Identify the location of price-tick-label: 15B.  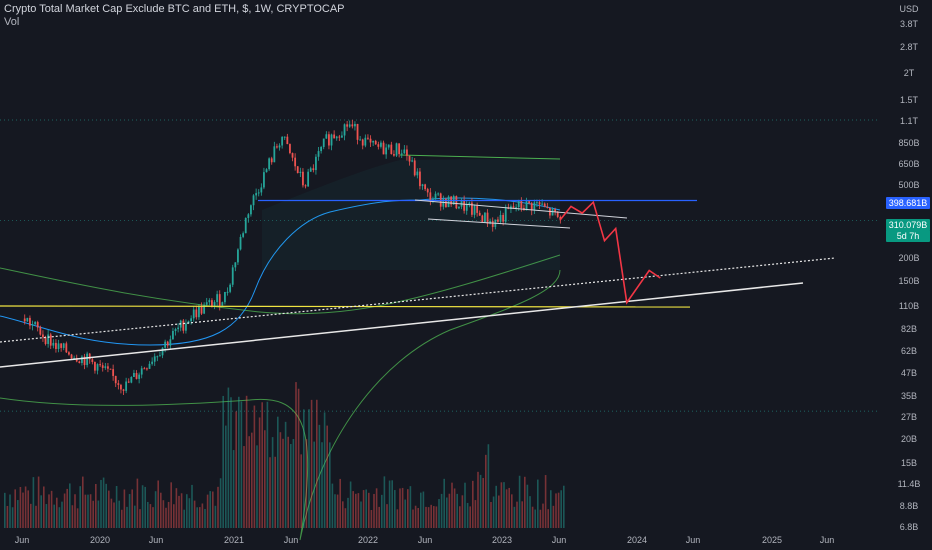
(909, 463).